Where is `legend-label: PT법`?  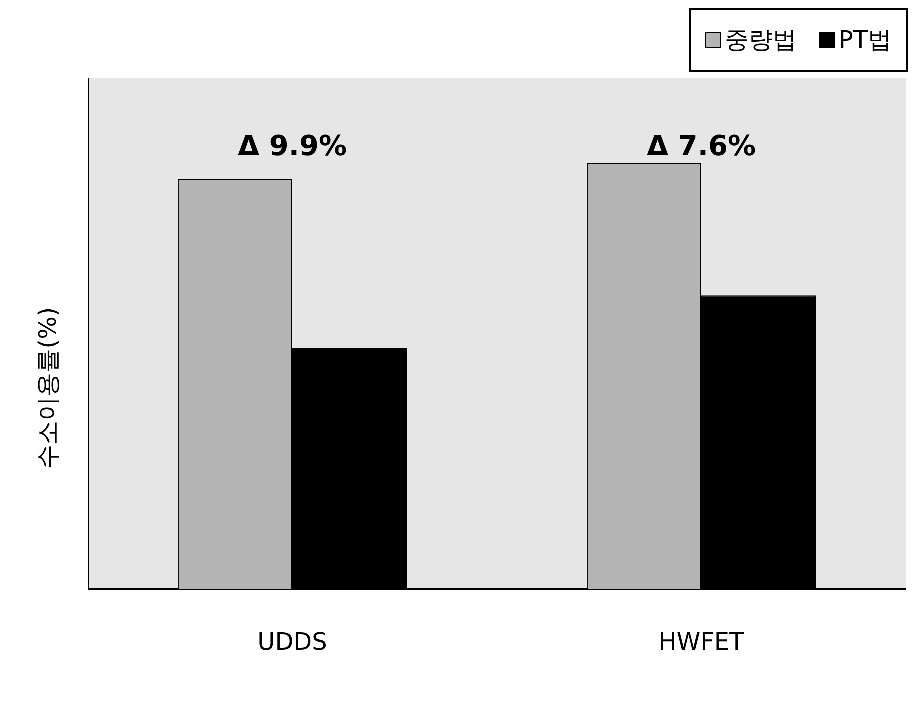
legend-label: PT법 is located at coordinates (865, 40).